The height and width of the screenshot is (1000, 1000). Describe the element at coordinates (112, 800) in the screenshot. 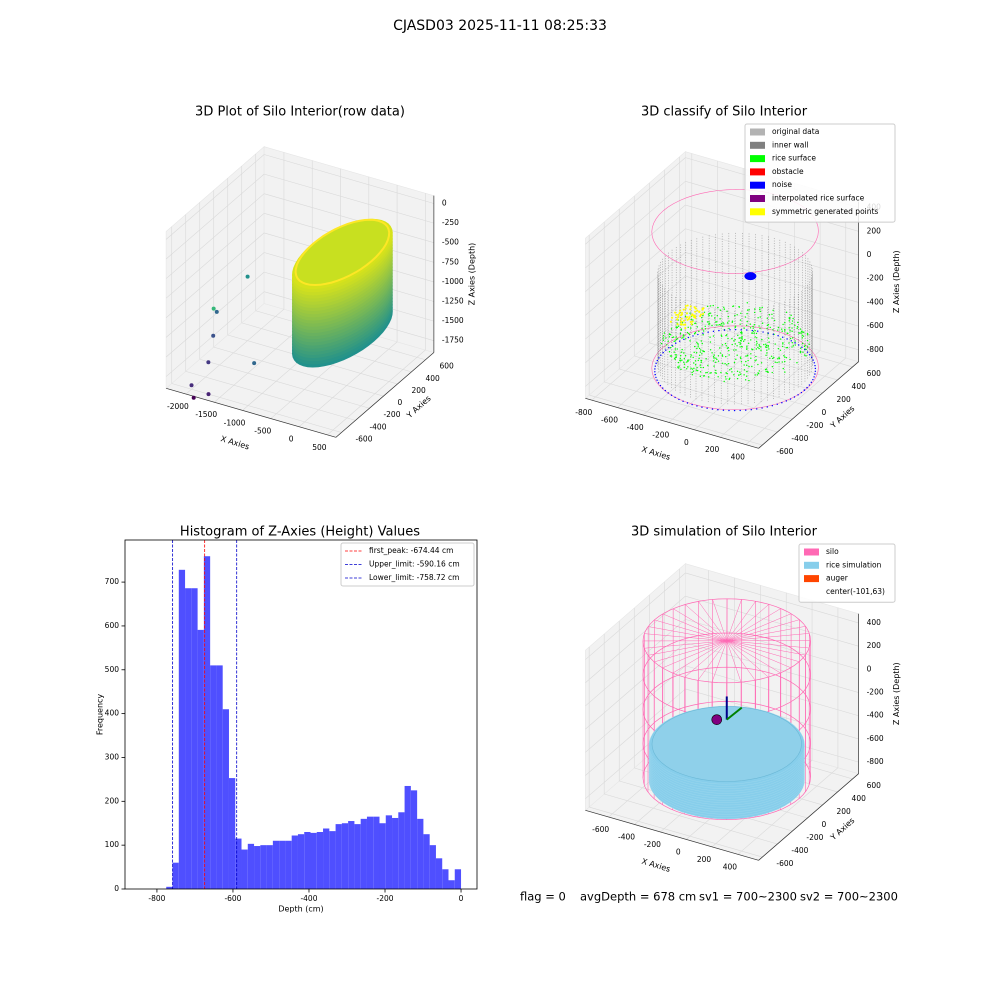

I see `y-tick-label: 200` at that location.